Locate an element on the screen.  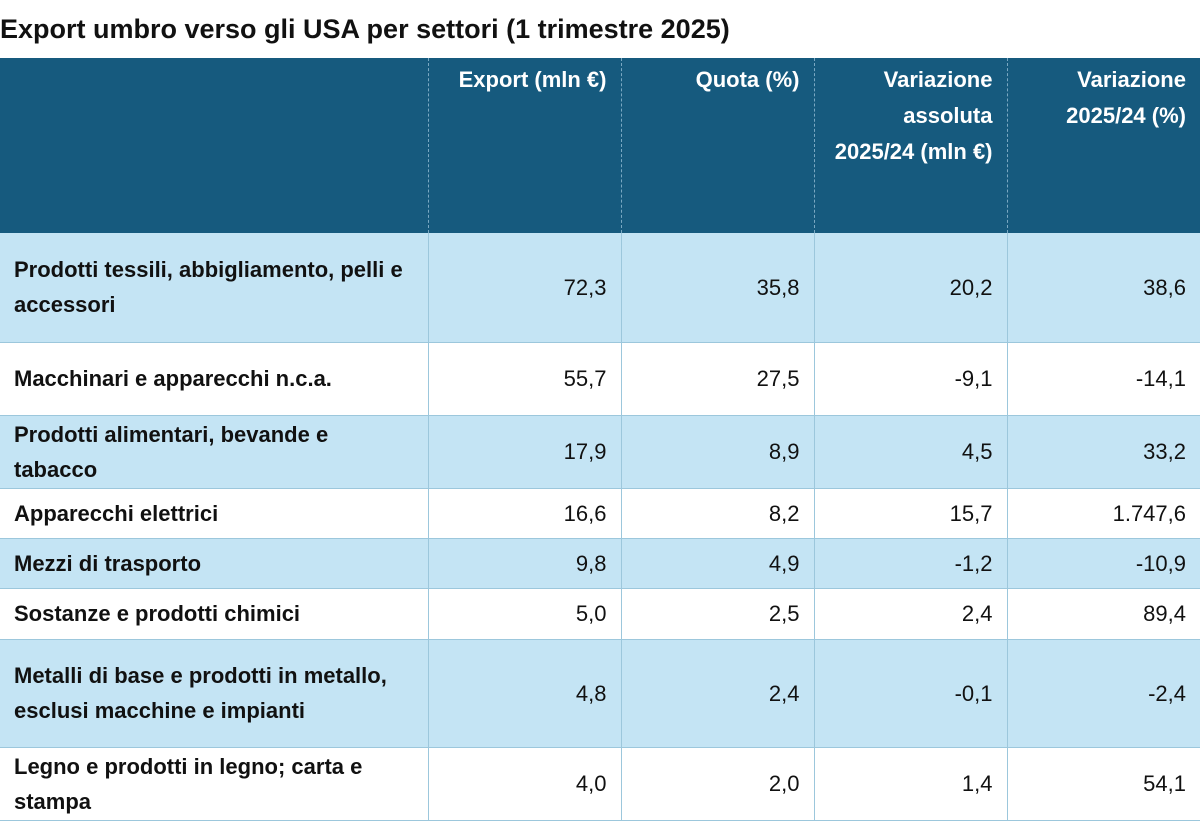
export-cell: 9,8 is located at coordinates (525, 563).